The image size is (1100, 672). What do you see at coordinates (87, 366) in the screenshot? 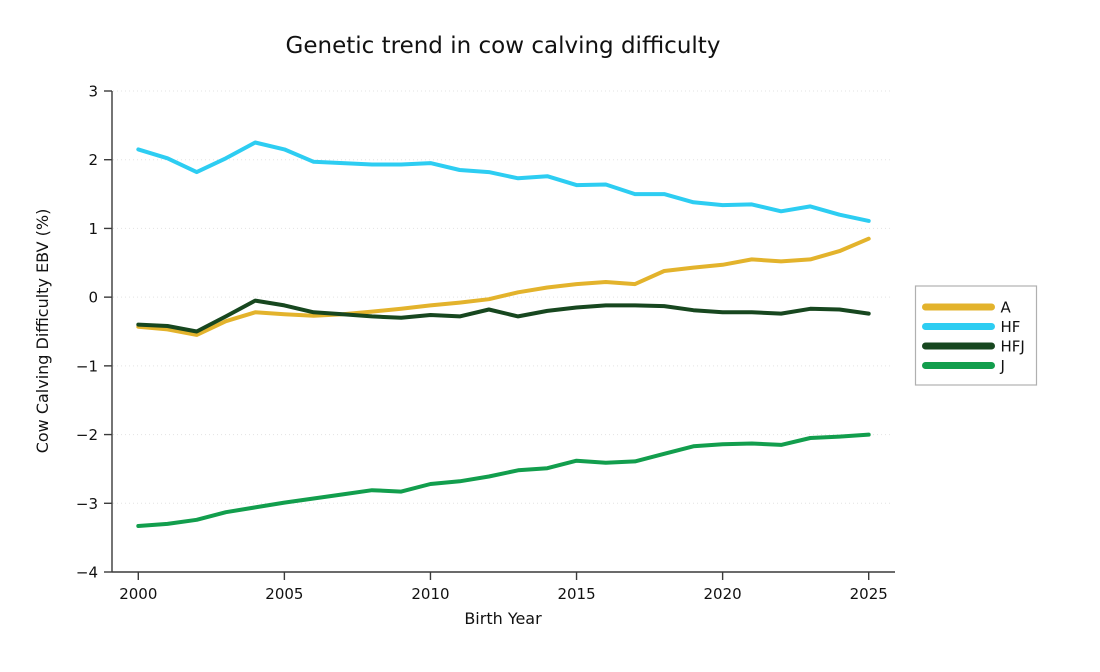
I see `y-tick-label: −1` at bounding box center [87, 366].